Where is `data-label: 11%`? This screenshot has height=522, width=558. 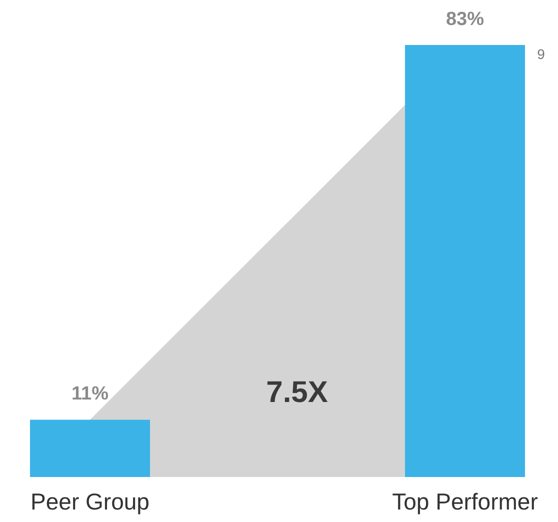 data-label: 11% is located at coordinates (90, 394).